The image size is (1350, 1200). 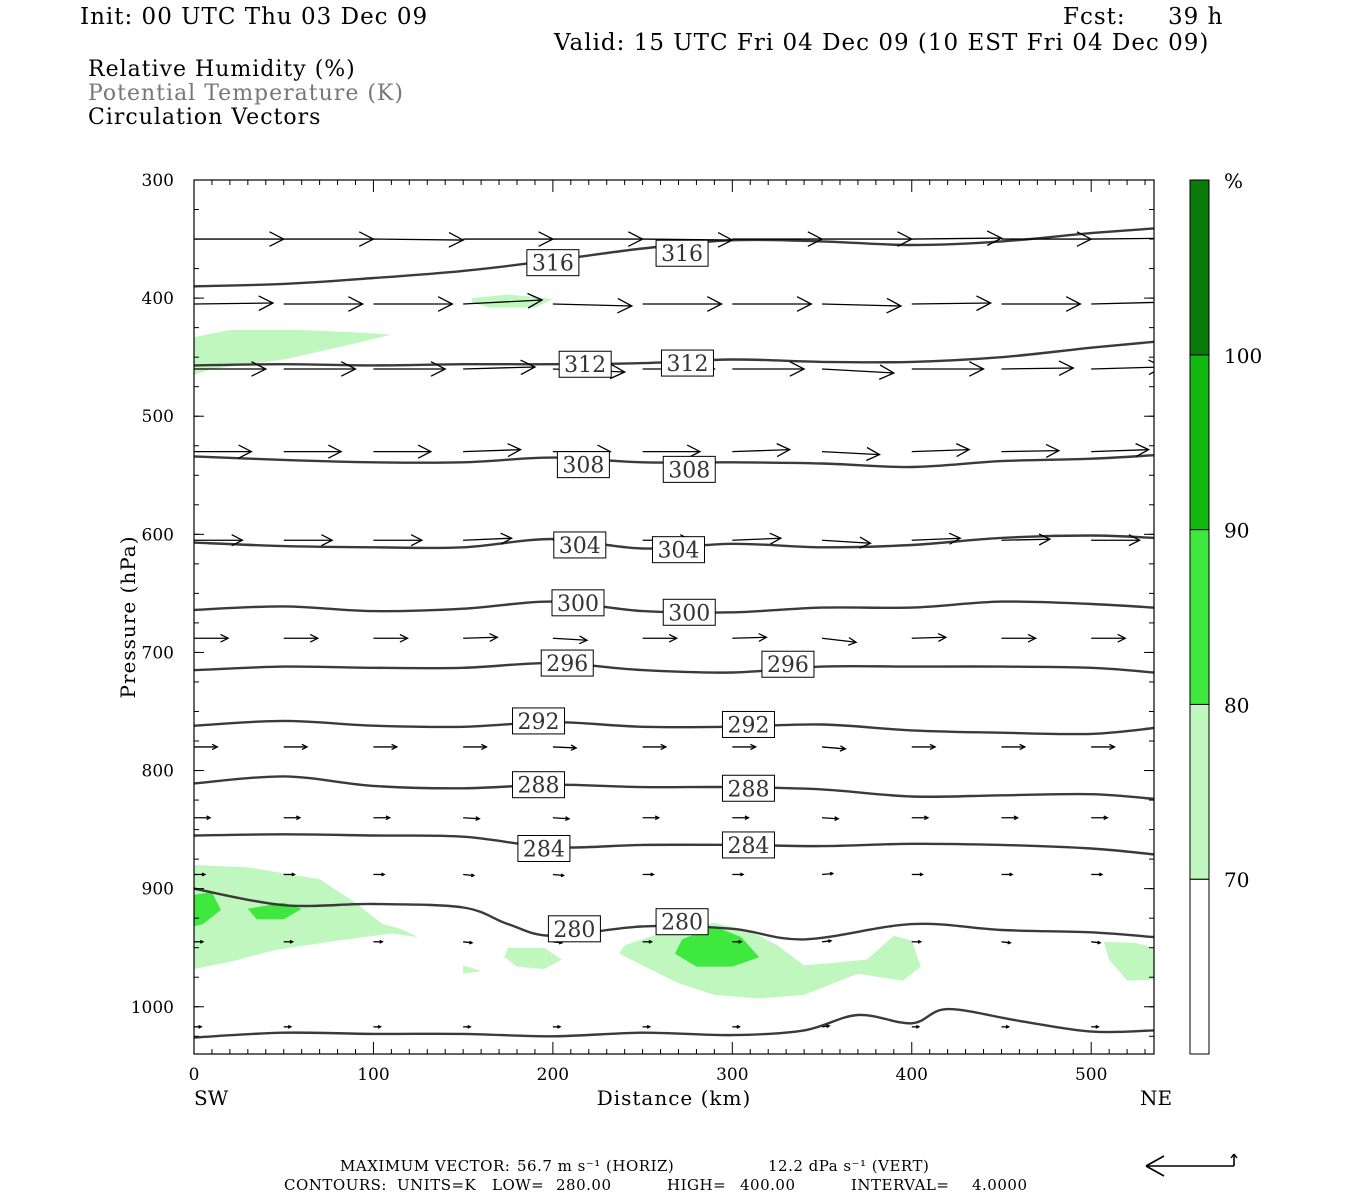 I want to click on contours-interval-value: 4.0000, so click(x=1000, y=1185).